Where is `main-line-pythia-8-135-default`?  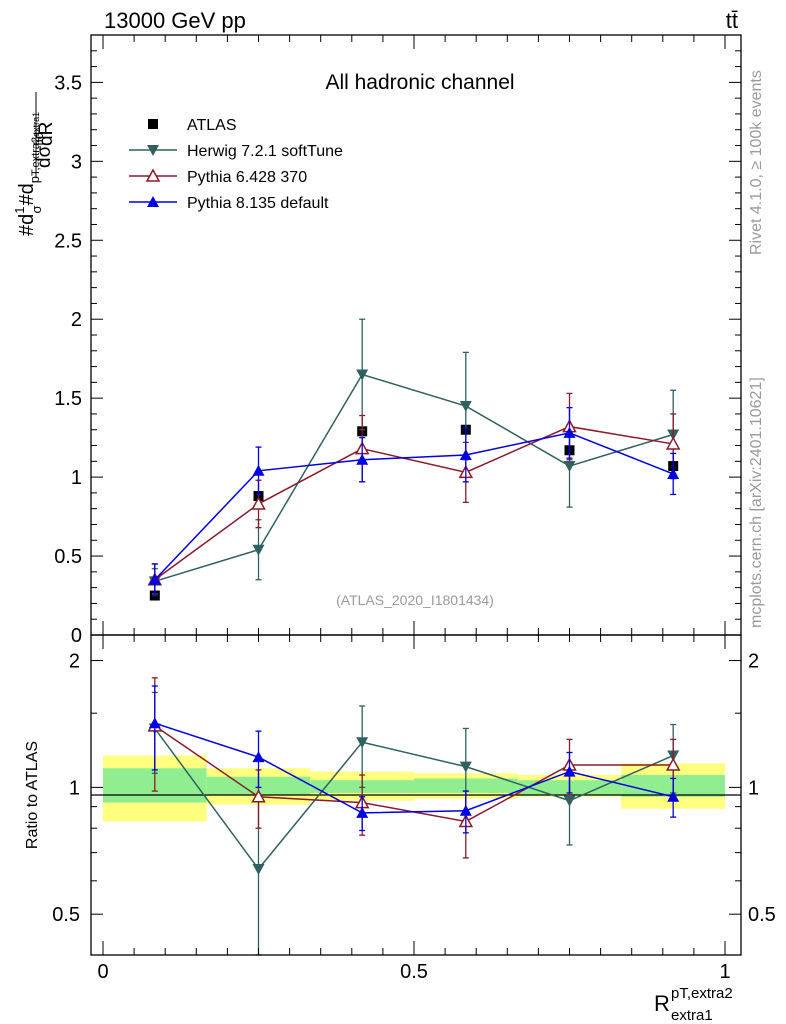
main-line-pythia-8-135-default is located at coordinates (414, 506).